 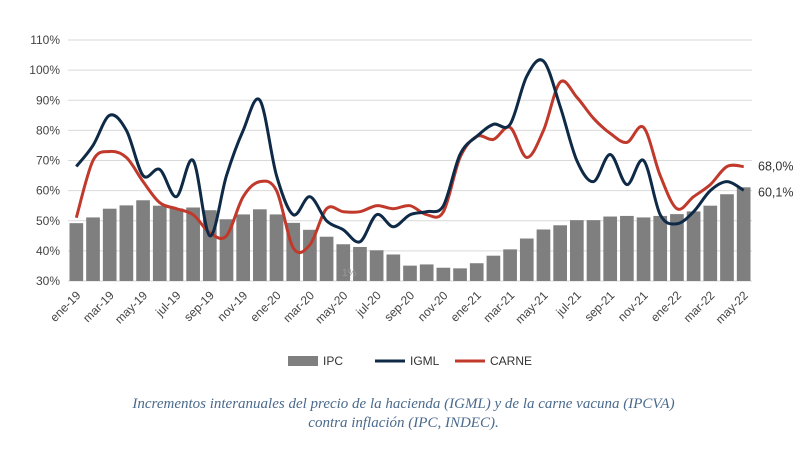 I want to click on x-tick-label: sep-19, so click(x=199, y=306).